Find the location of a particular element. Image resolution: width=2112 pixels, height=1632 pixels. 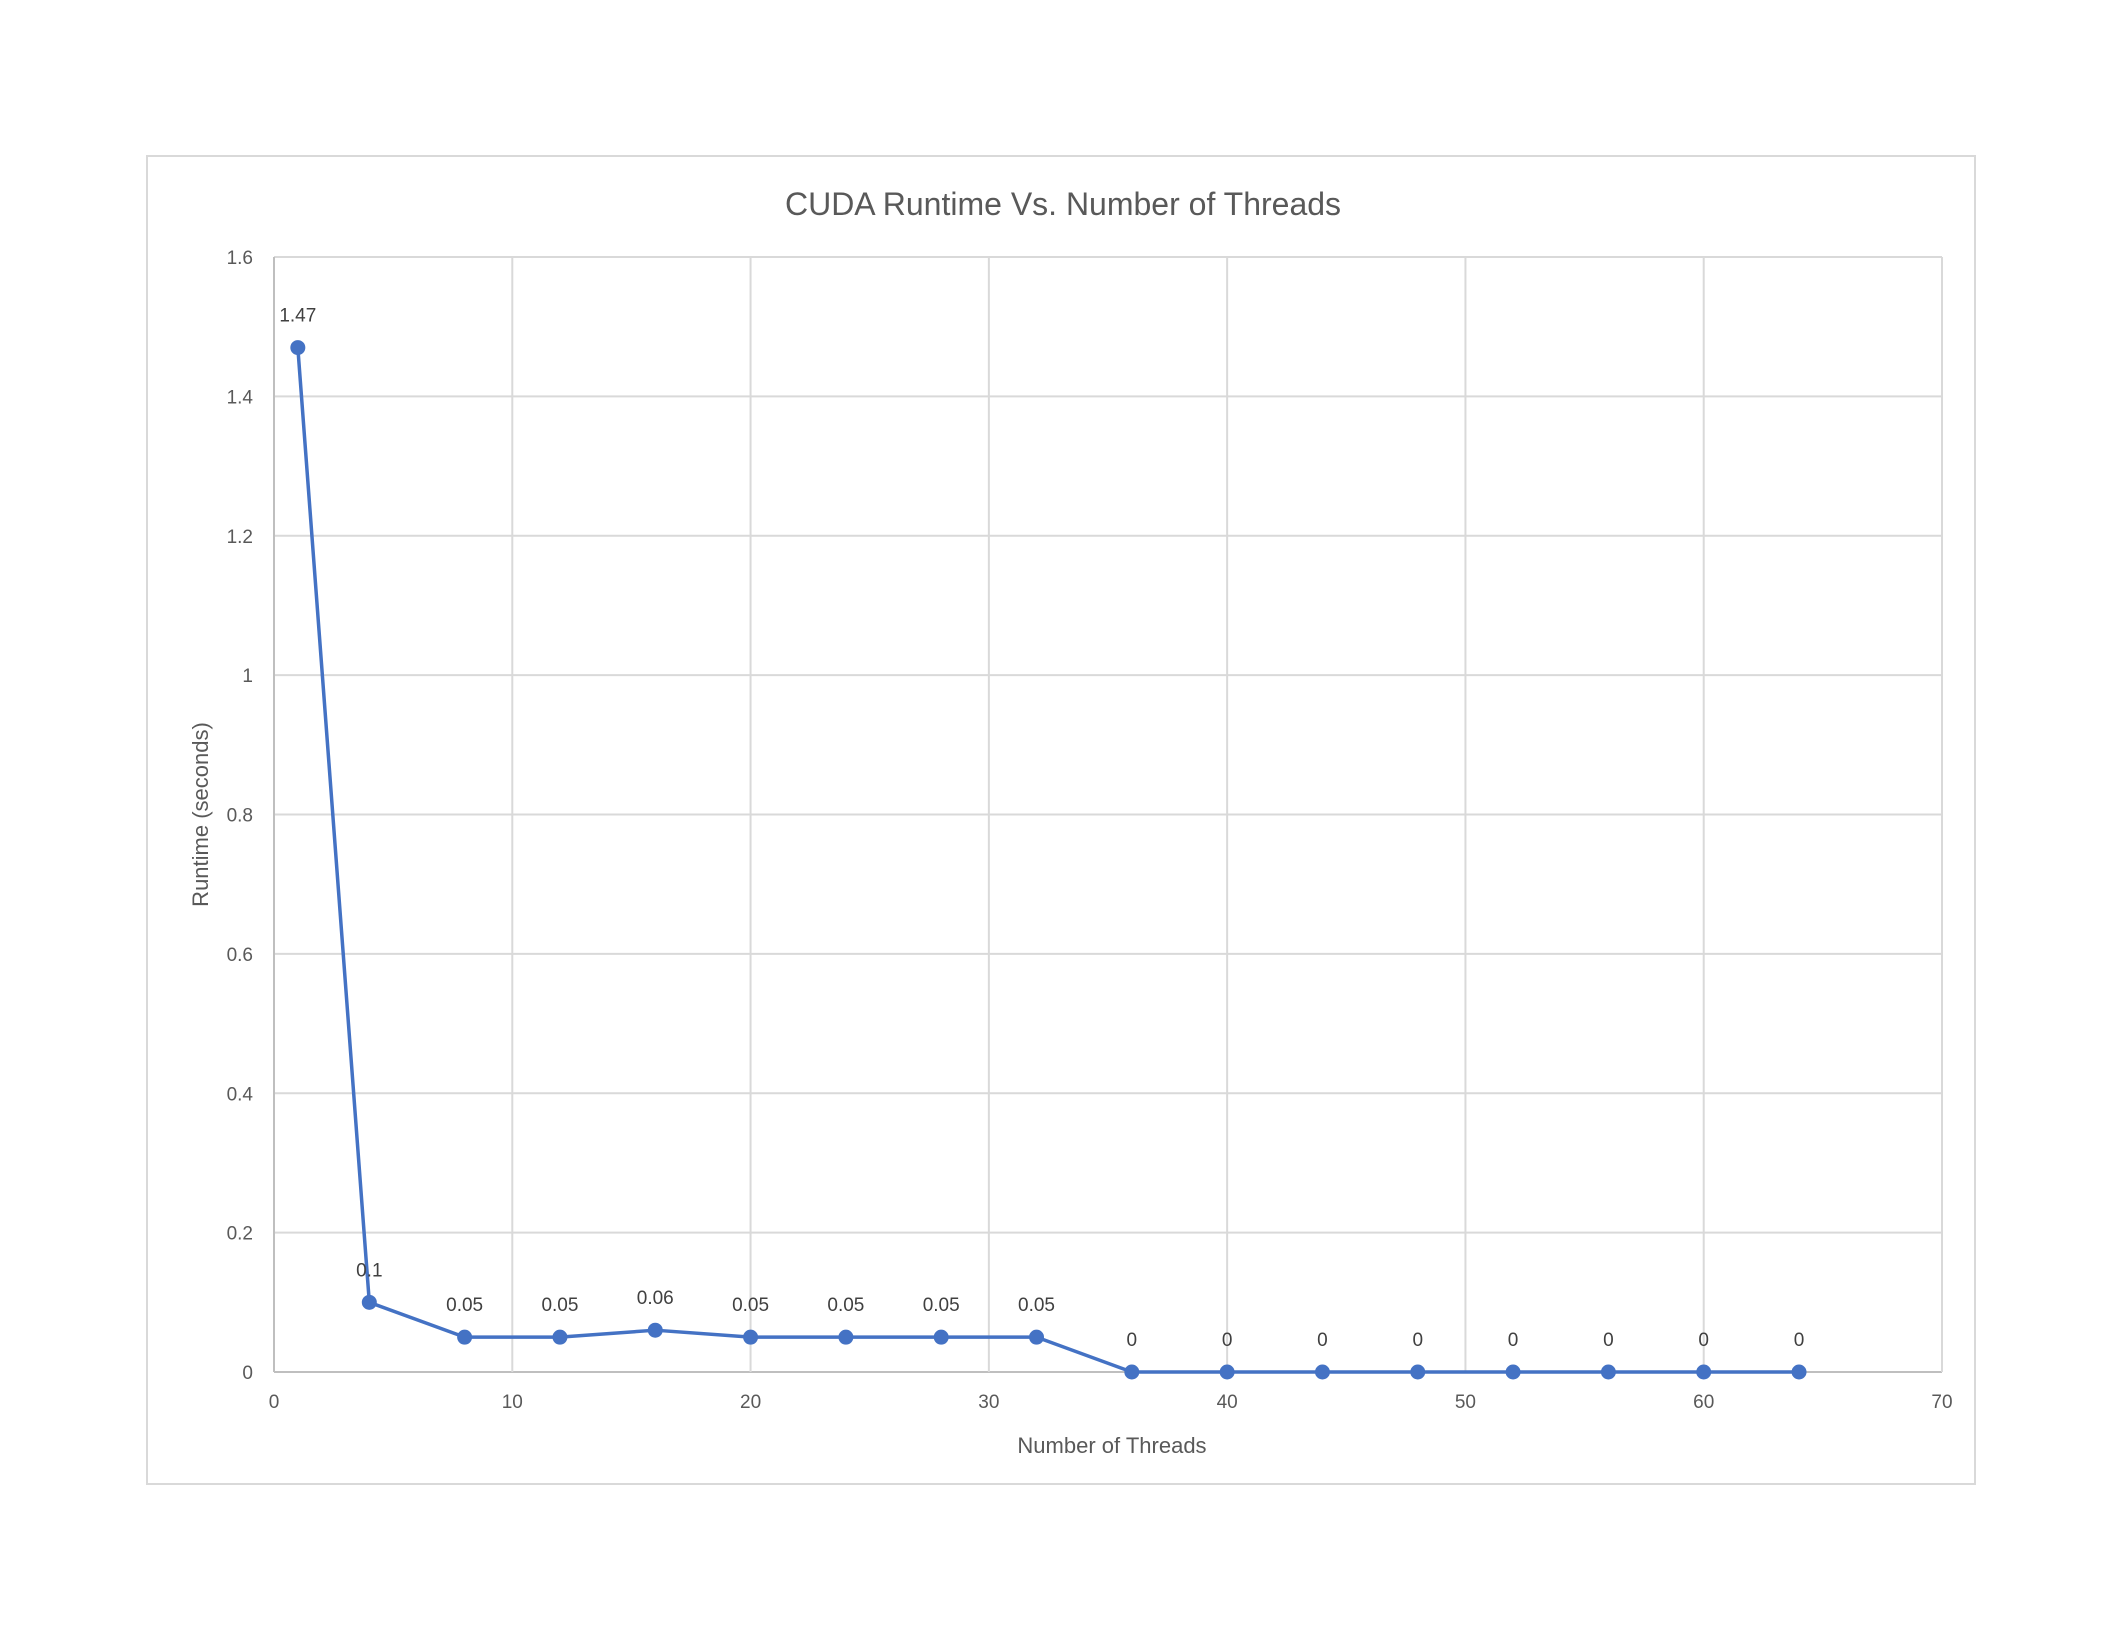

x-tick-label: 60 is located at coordinates (1703, 1402).